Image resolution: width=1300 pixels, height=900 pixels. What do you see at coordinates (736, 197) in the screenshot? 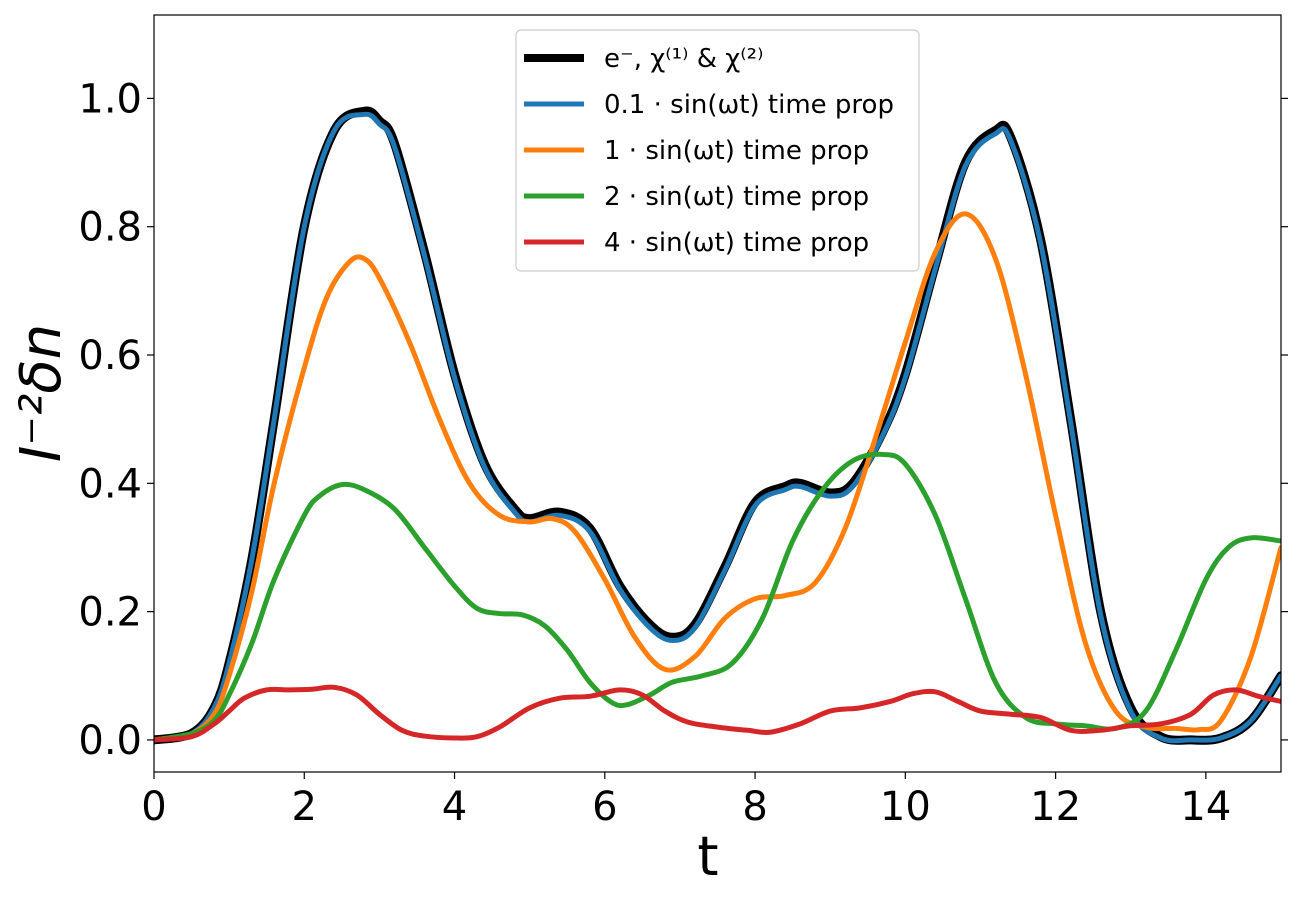
I see `legend-label-3: 2 · sin(ωt) time prop` at bounding box center [736, 197].